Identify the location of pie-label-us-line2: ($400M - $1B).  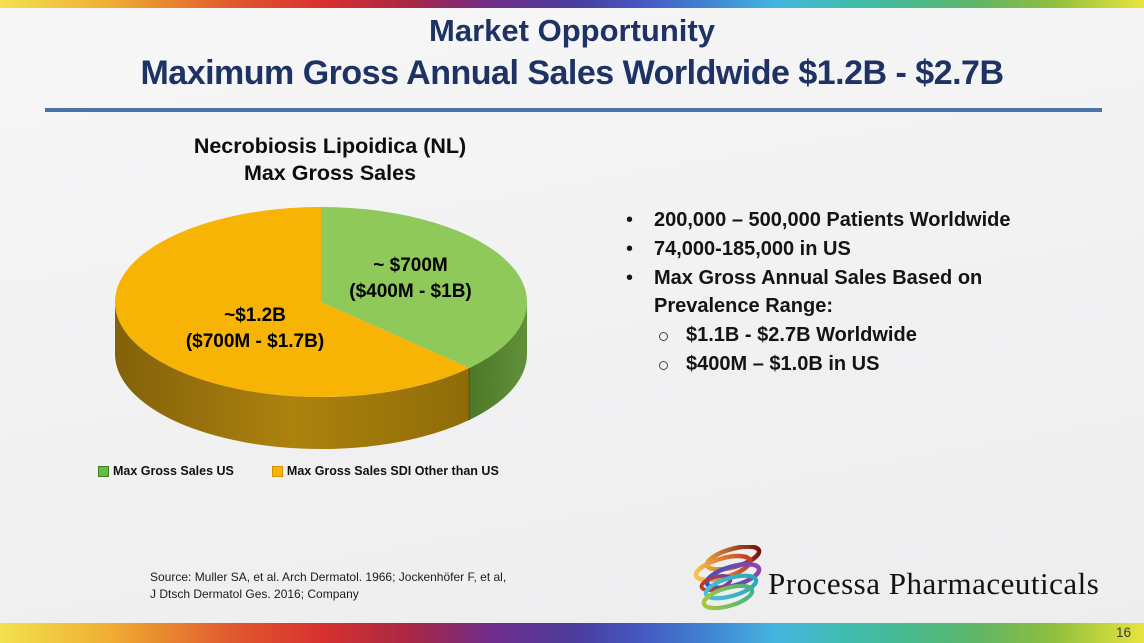
(410, 291).